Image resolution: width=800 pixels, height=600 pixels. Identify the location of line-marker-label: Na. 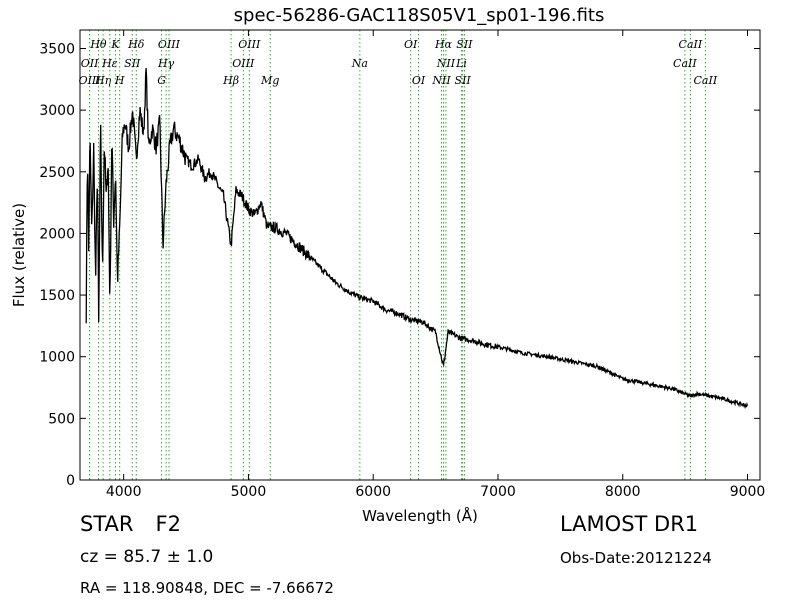
(359, 63).